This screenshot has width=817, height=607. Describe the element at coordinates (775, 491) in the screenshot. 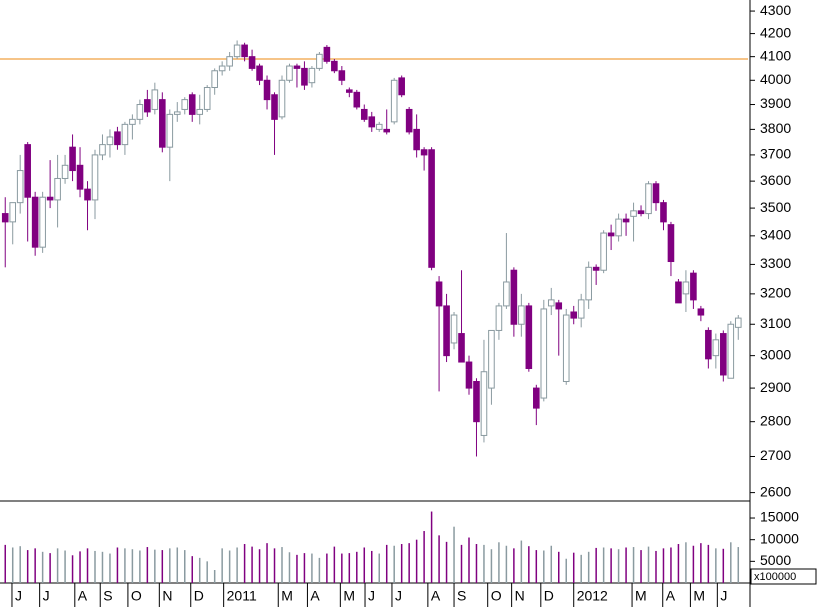

I see `y-tick-label: 2600` at that location.